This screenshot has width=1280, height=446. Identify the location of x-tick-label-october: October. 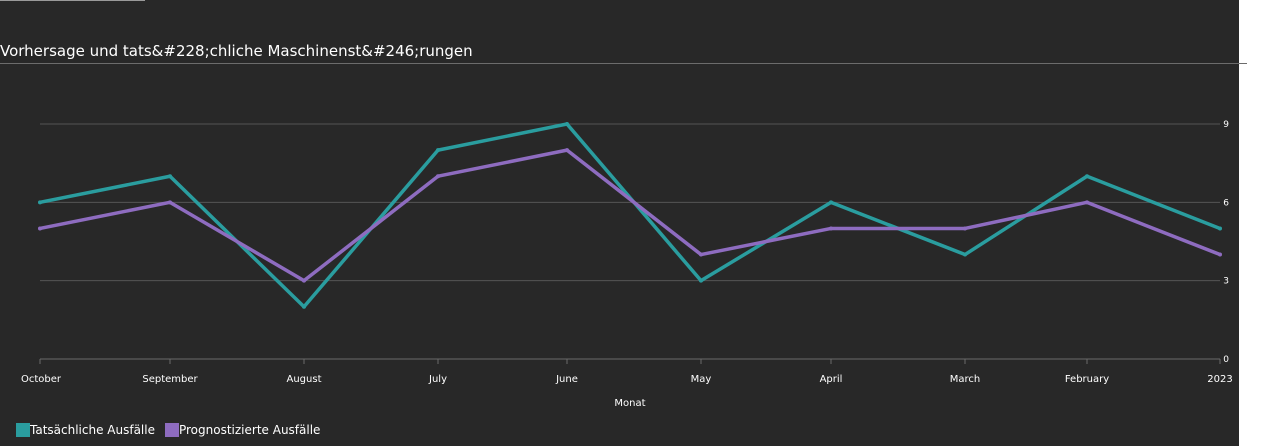
(41, 379).